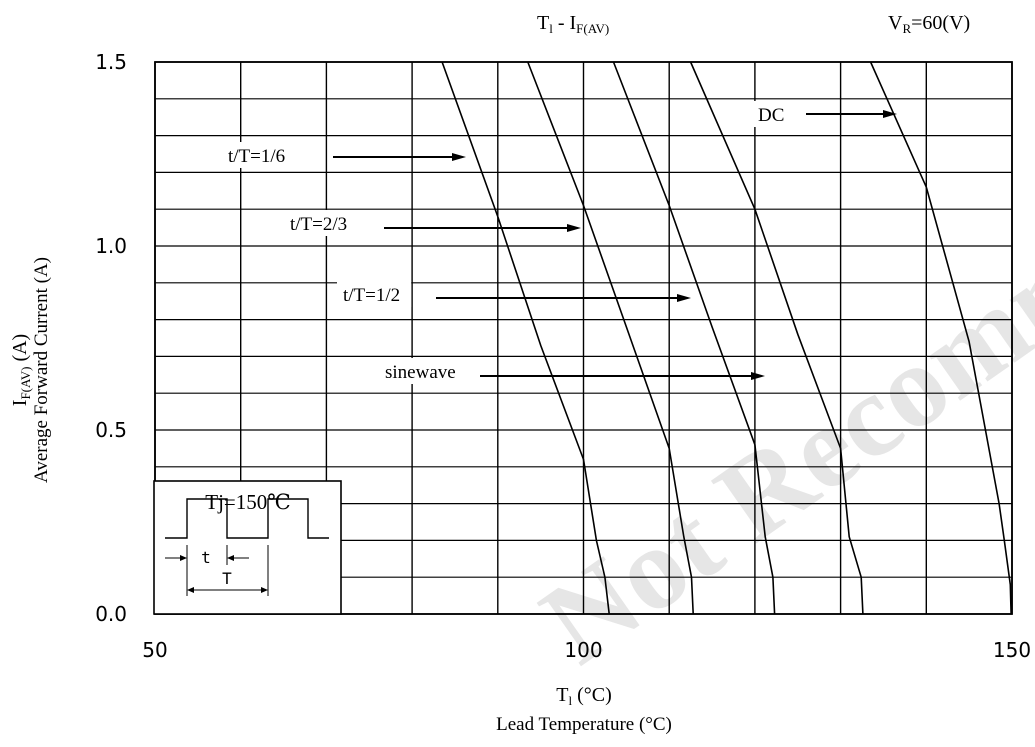  I want to click on y-tick-label: 1.0, so click(111, 246).